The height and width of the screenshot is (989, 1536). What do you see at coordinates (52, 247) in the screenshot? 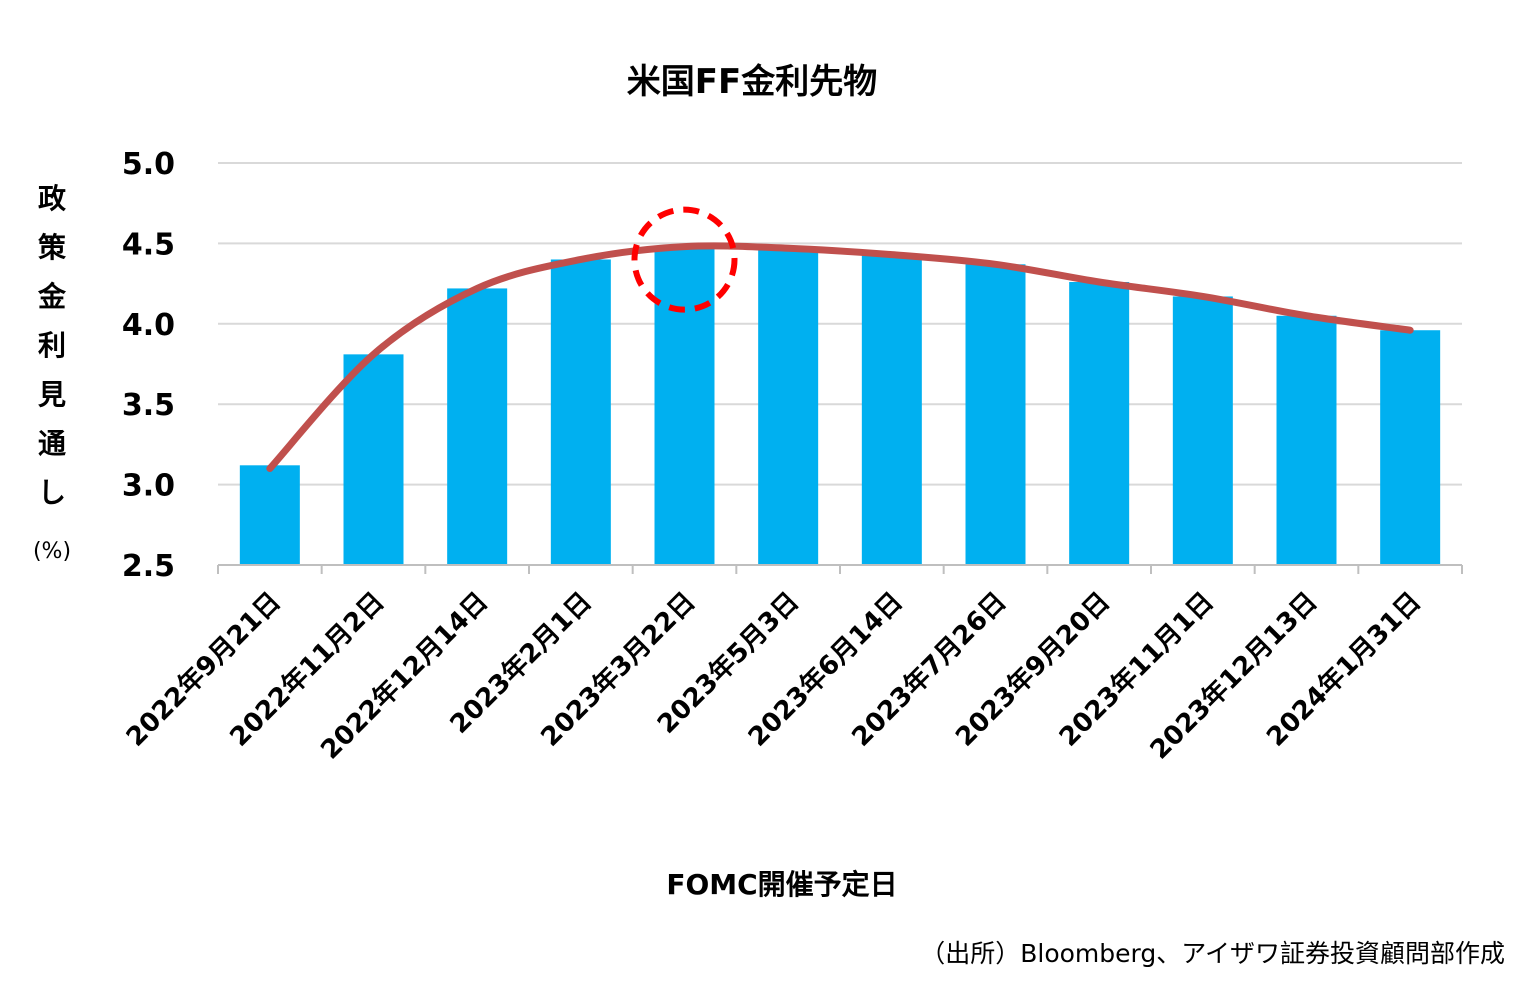
I see `y-axis-label-char: 策` at bounding box center [52, 247].